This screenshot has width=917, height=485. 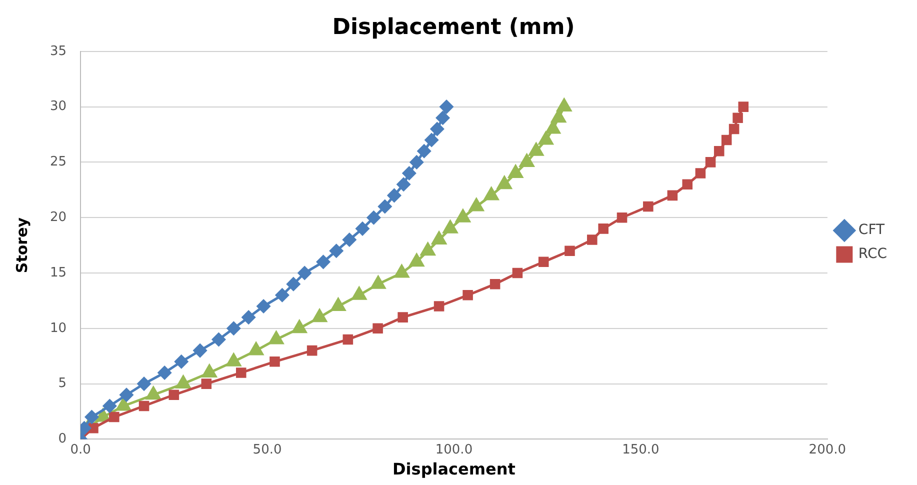 What do you see at coordinates (58, 272) in the screenshot?
I see `y-tick-label: 15` at bounding box center [58, 272].